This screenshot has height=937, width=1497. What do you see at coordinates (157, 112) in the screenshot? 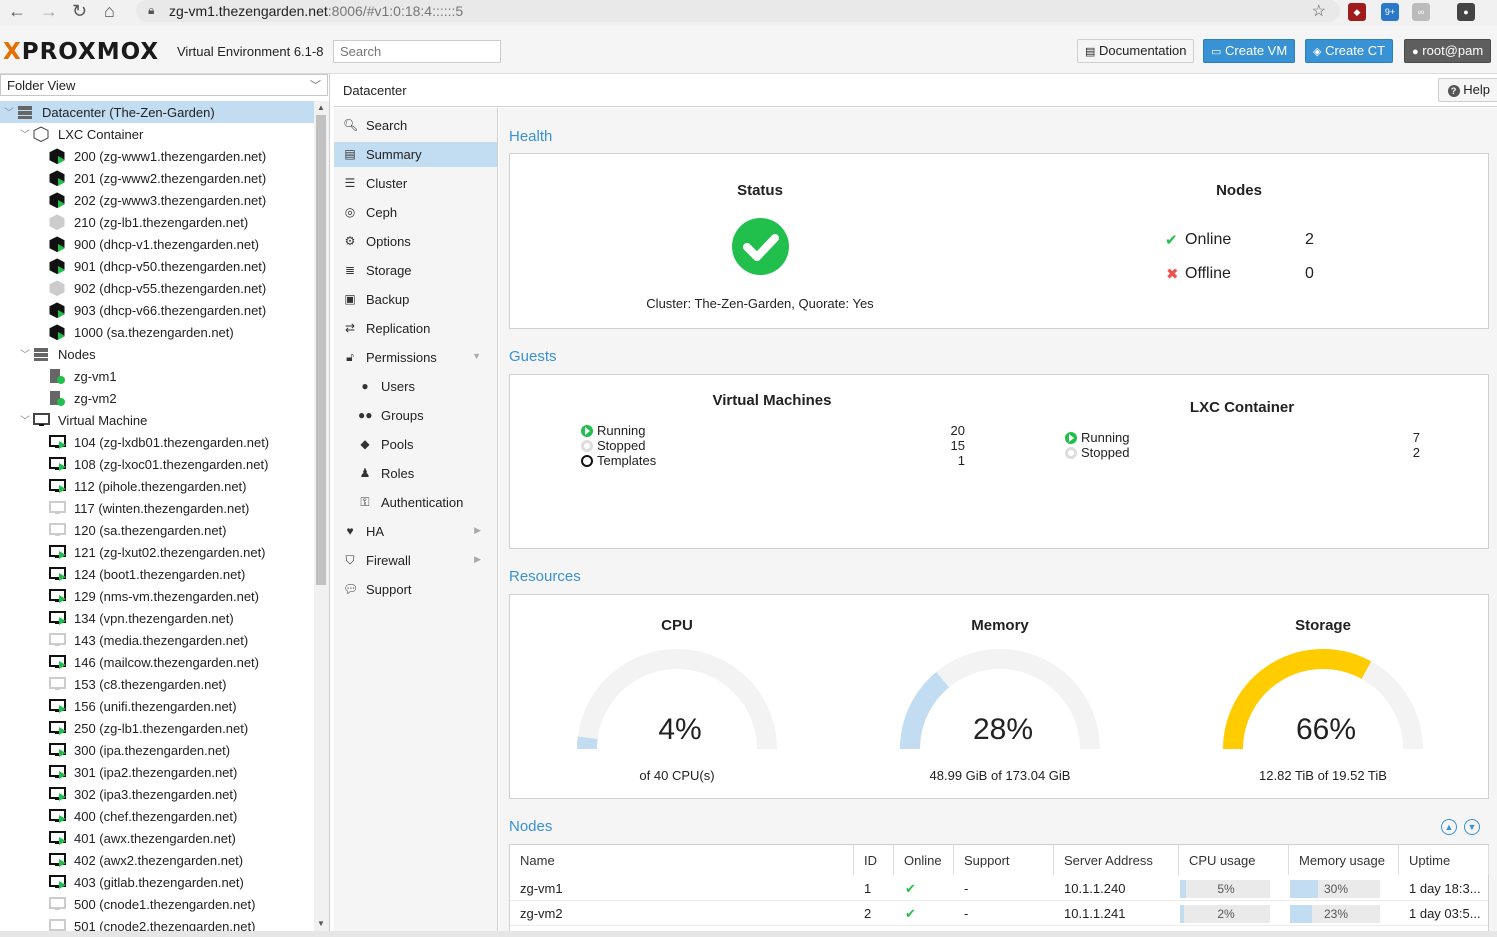
I see `tree-item: ﹀ Datacenter (The-Zen-Garden)` at bounding box center [157, 112].